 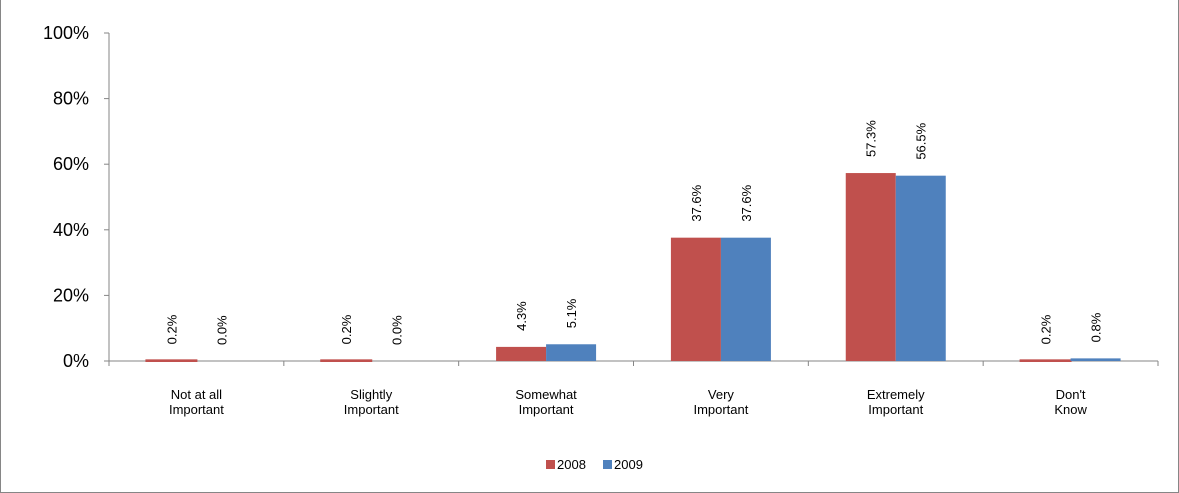 I want to click on legend-label: 2009, so click(x=628, y=464).